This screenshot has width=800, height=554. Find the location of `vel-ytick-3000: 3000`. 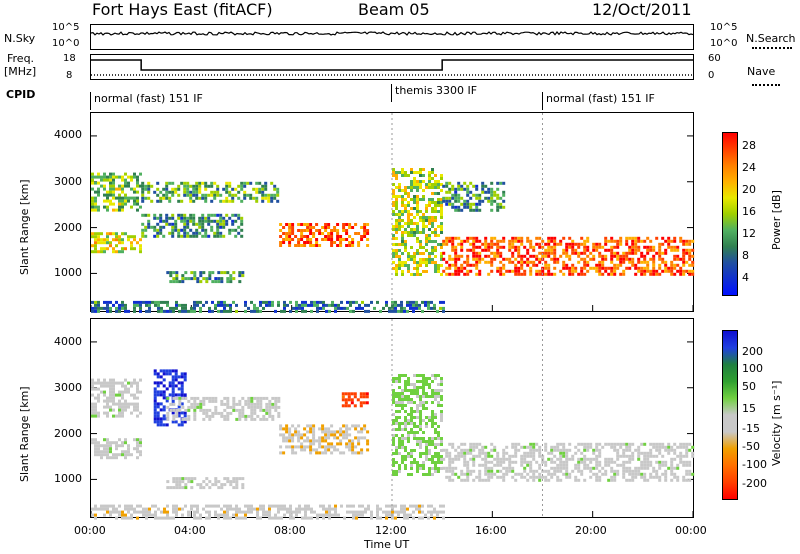

vel-ytick-3000: 3000 is located at coordinates (68, 387).